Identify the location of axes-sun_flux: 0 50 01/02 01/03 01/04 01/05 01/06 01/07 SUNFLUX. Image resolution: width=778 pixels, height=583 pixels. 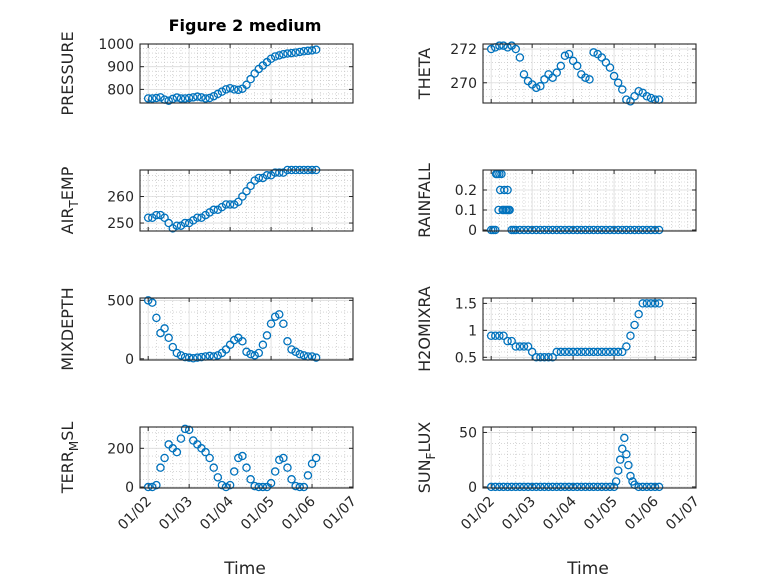
(559, 478).